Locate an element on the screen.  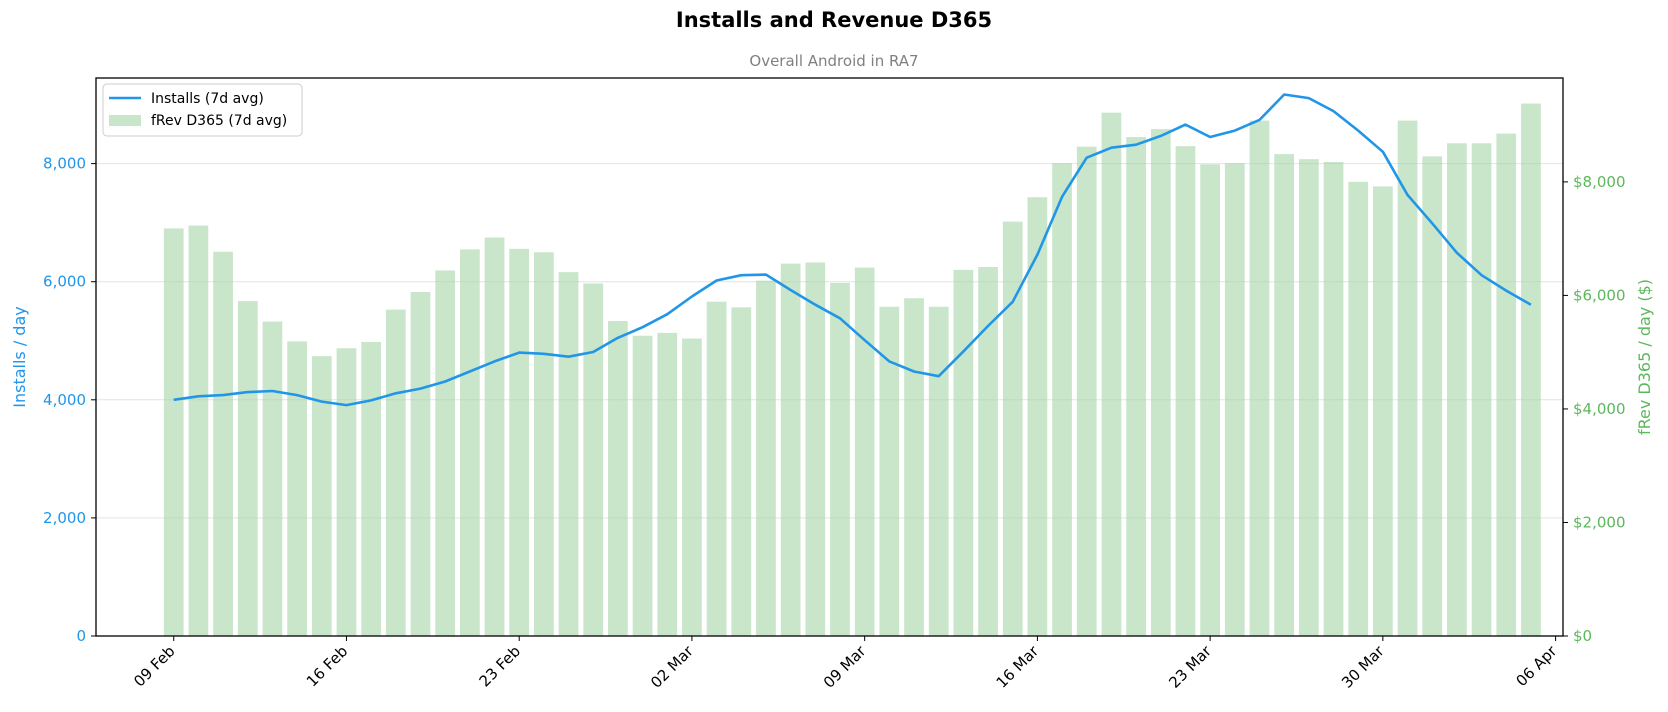
chart-subtitle: Overall Android in RA7 is located at coordinates (834, 61).